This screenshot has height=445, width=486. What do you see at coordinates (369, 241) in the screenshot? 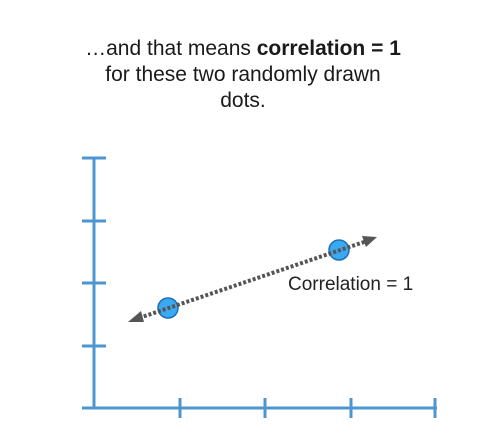
I see `arrowhead-right-icon` at bounding box center [369, 241].